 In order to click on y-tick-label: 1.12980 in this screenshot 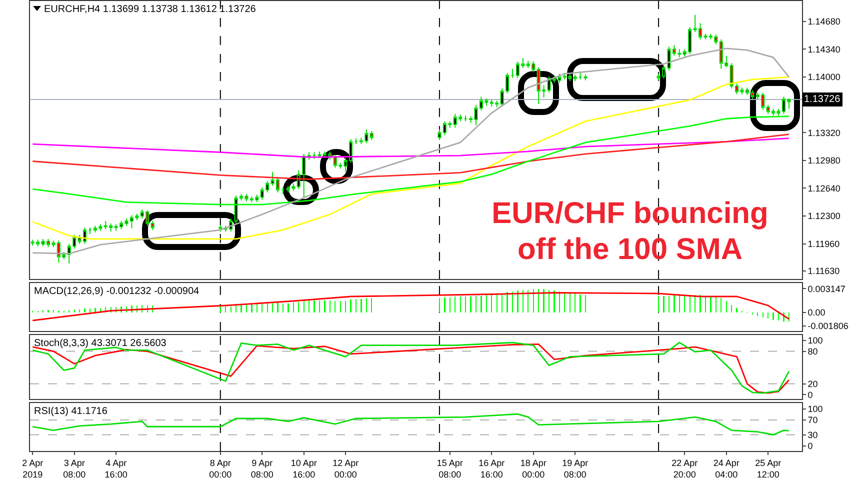, I will do `click(824, 161)`.